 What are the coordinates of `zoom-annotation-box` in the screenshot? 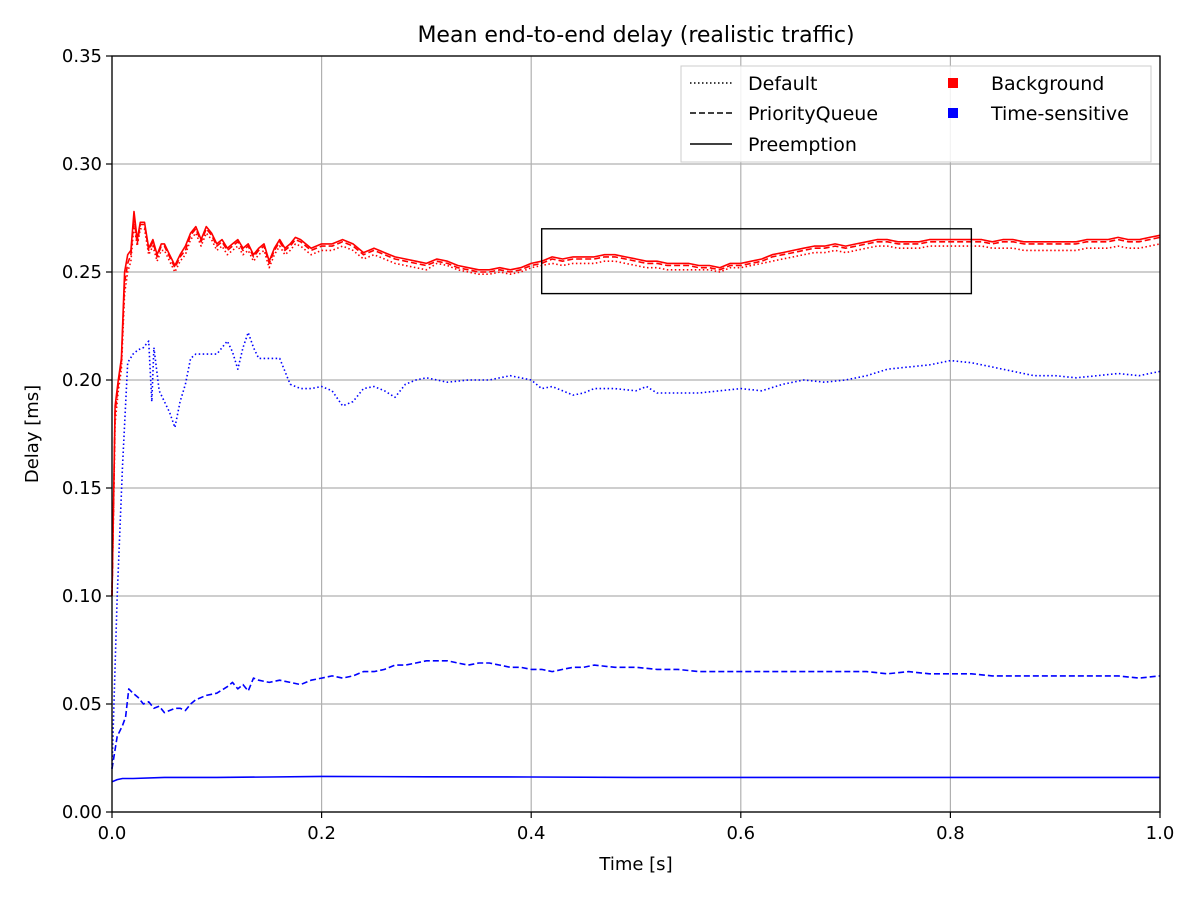 It's located at (756, 261).